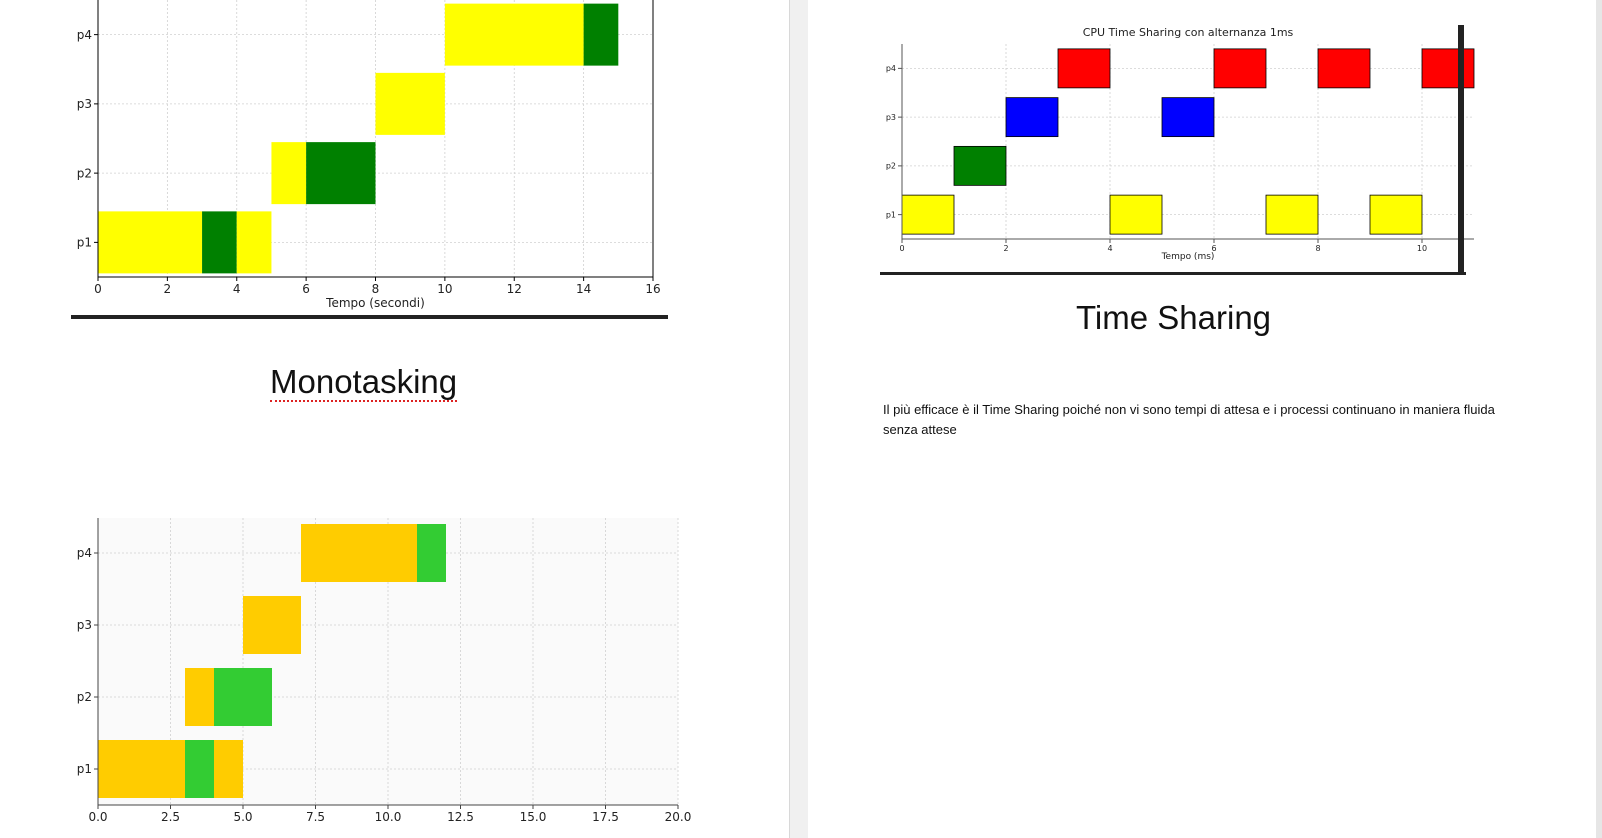  What do you see at coordinates (364, 382) in the screenshot?
I see `heading-monotasking: Monotasking` at bounding box center [364, 382].